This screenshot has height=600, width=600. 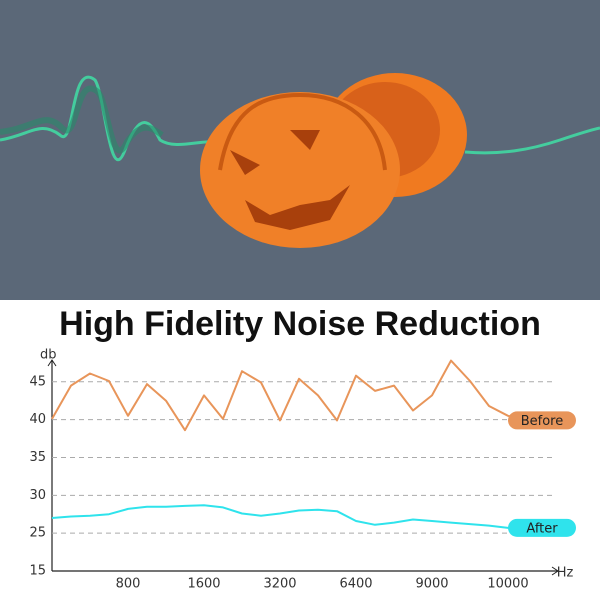 What do you see at coordinates (203, 584) in the screenshot?
I see `x-tick-label: 1600` at bounding box center [203, 584].